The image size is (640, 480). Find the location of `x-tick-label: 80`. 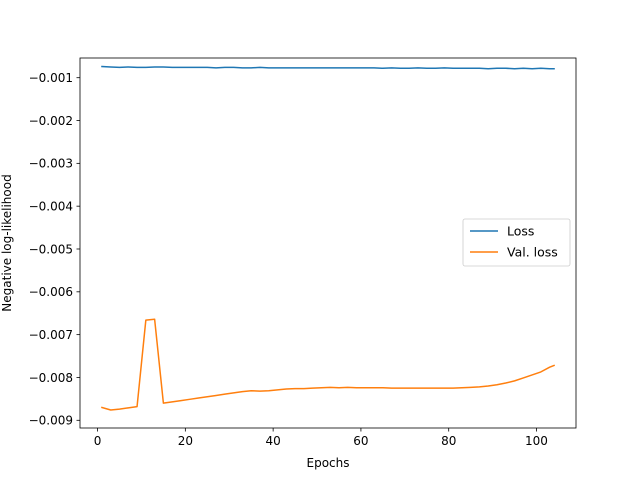

x-tick-label: 80 is located at coordinates (448, 441).